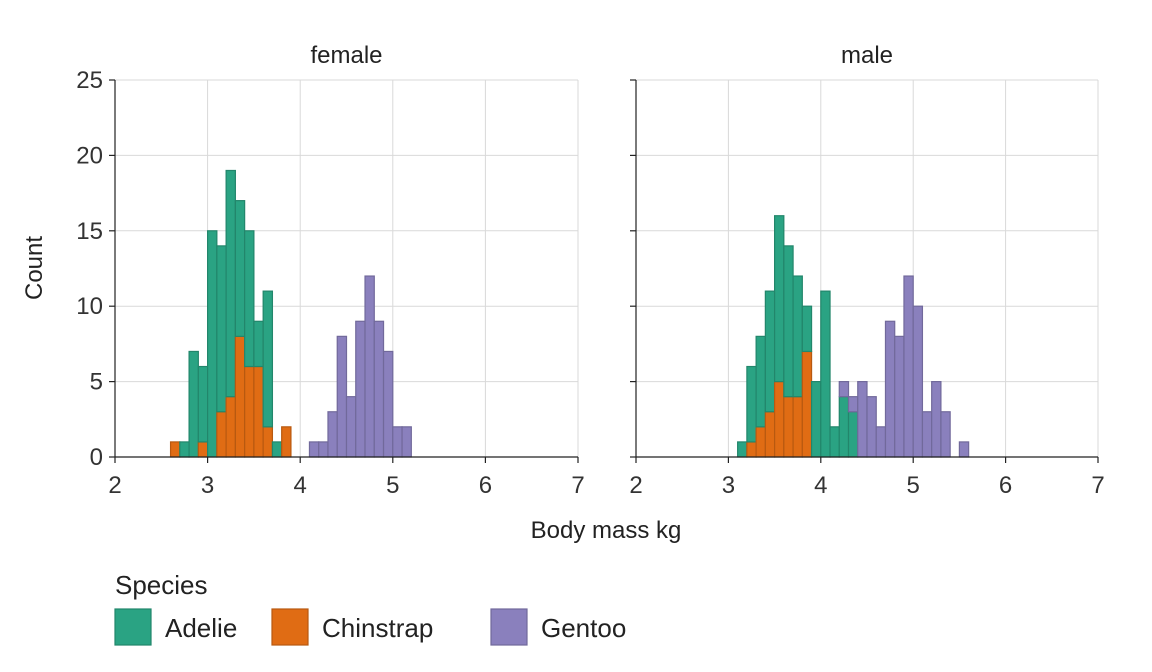 The height and width of the screenshot is (672, 1152). What do you see at coordinates (635, 485) in the screenshot?
I see `x-tick-label: 2` at bounding box center [635, 485].